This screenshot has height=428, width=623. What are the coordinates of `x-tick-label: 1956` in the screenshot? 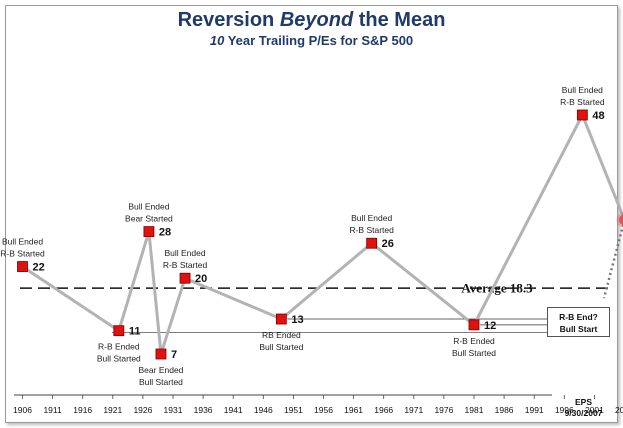 It's located at (323, 410).